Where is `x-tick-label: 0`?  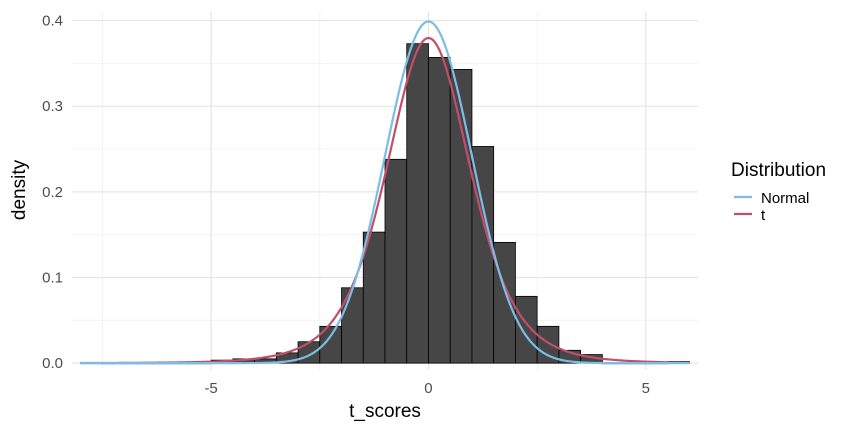 x-tick-label: 0 is located at coordinates (428, 388).